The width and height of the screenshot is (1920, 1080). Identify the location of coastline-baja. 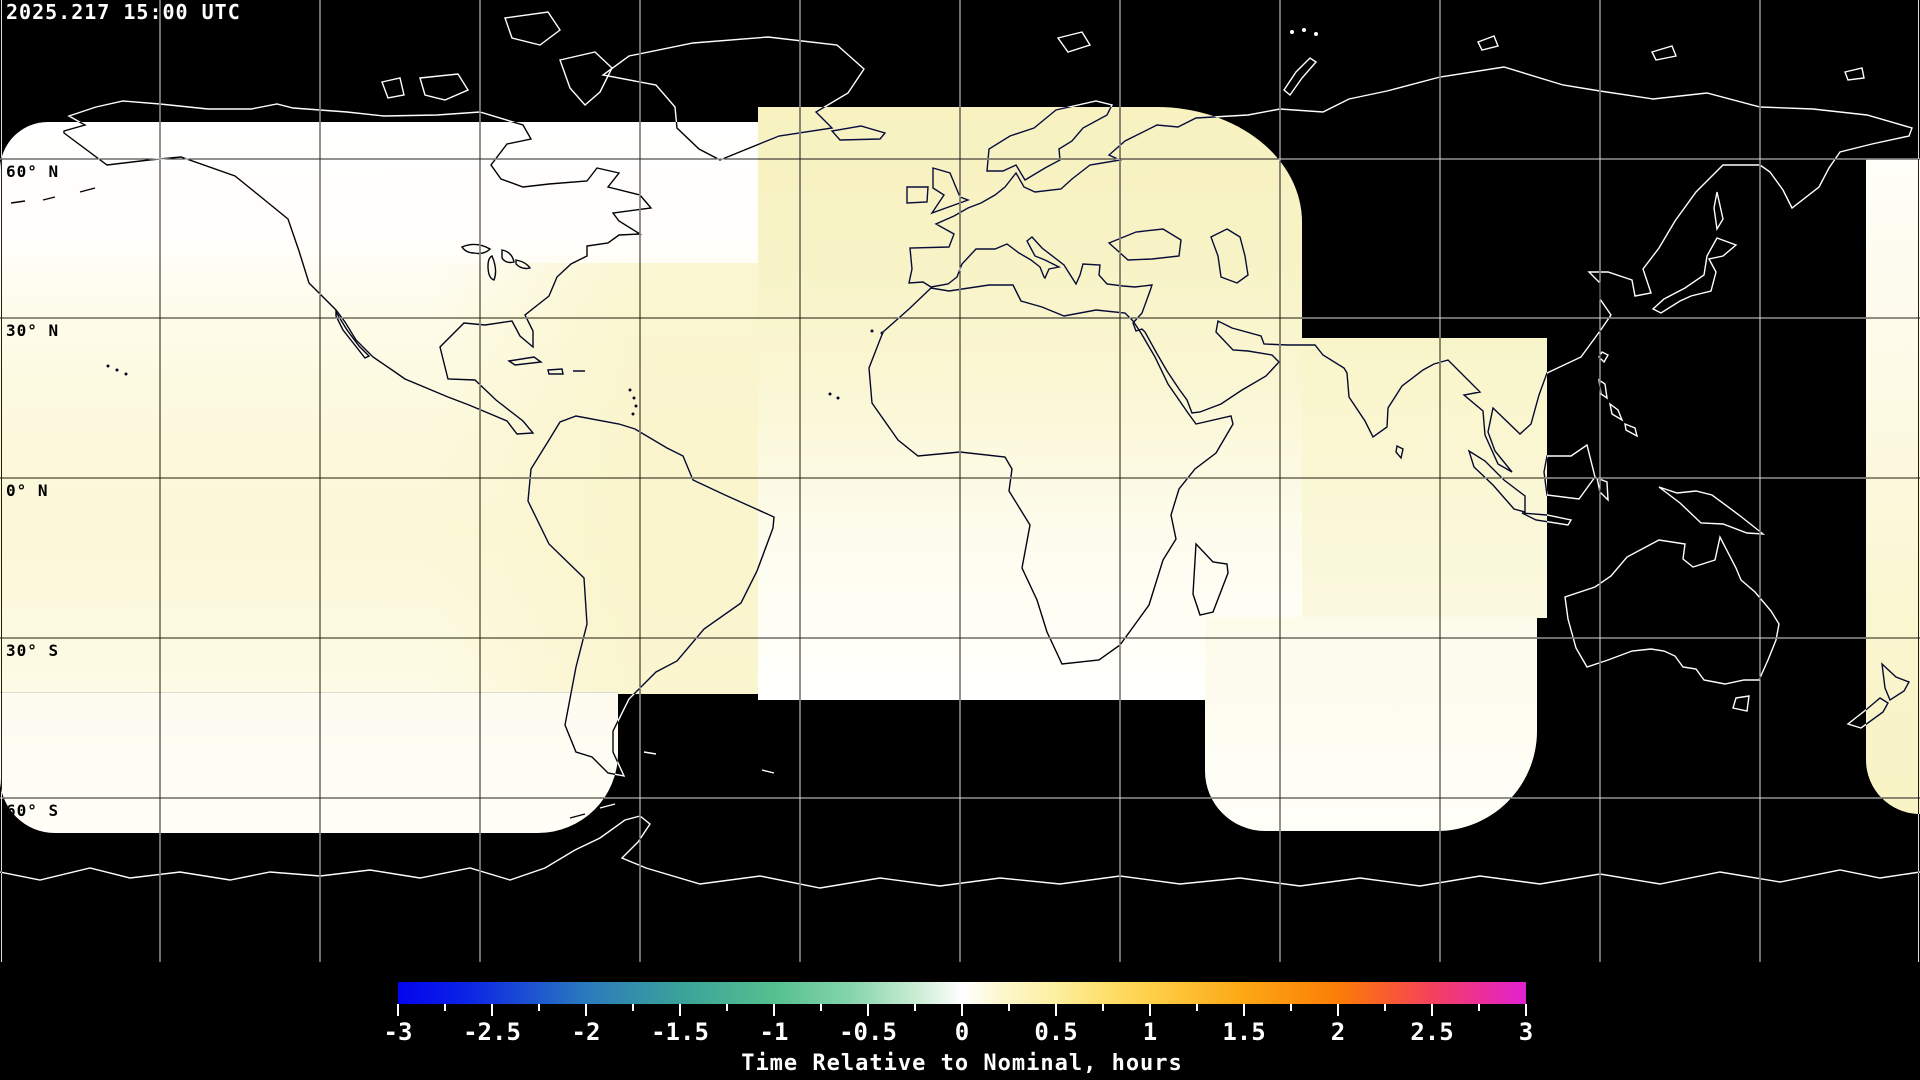
(353, 334).